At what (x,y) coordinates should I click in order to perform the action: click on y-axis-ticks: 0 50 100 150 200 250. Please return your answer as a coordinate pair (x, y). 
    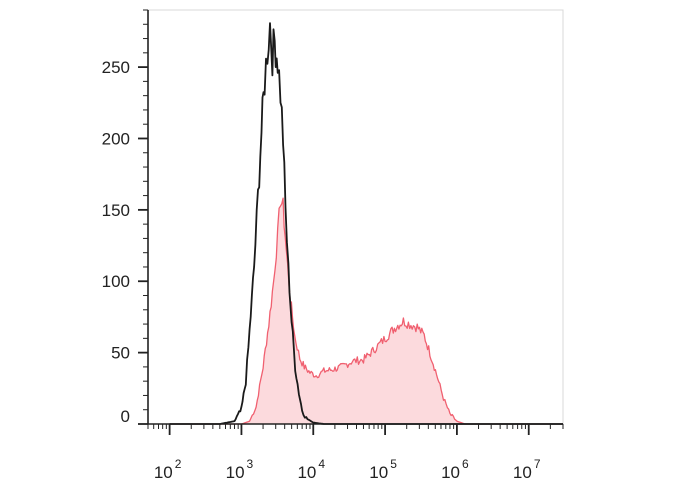
    Looking at the image, I should click on (125, 217).